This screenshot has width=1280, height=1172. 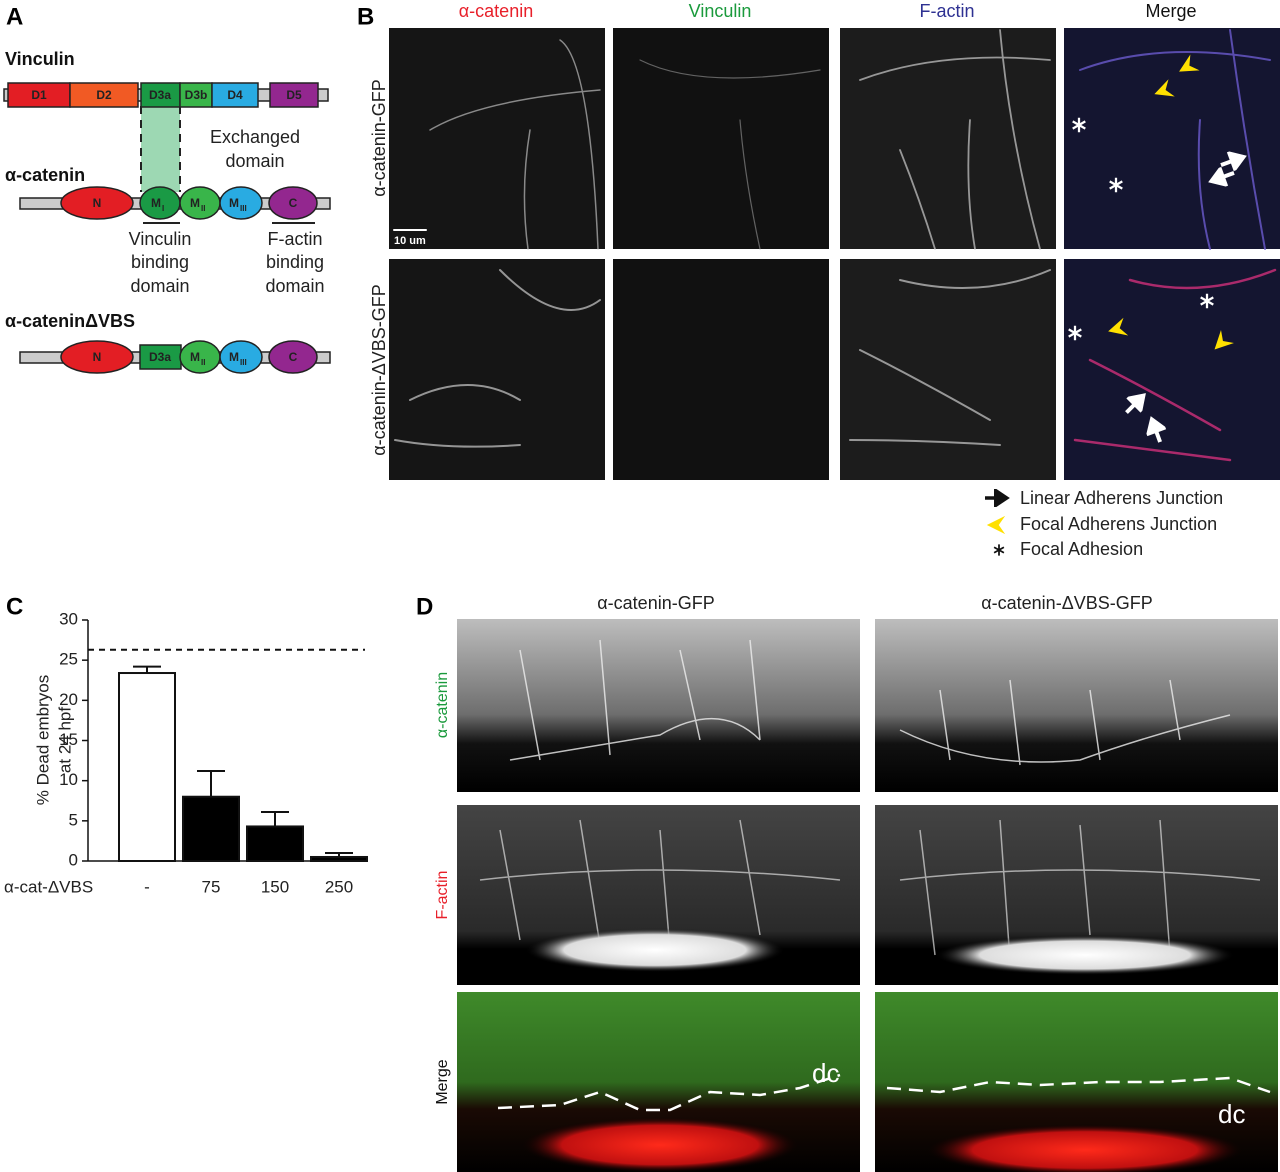 What do you see at coordinates (1118, 524) in the screenshot?
I see `legend-label: Focal Adherens Junction` at bounding box center [1118, 524].